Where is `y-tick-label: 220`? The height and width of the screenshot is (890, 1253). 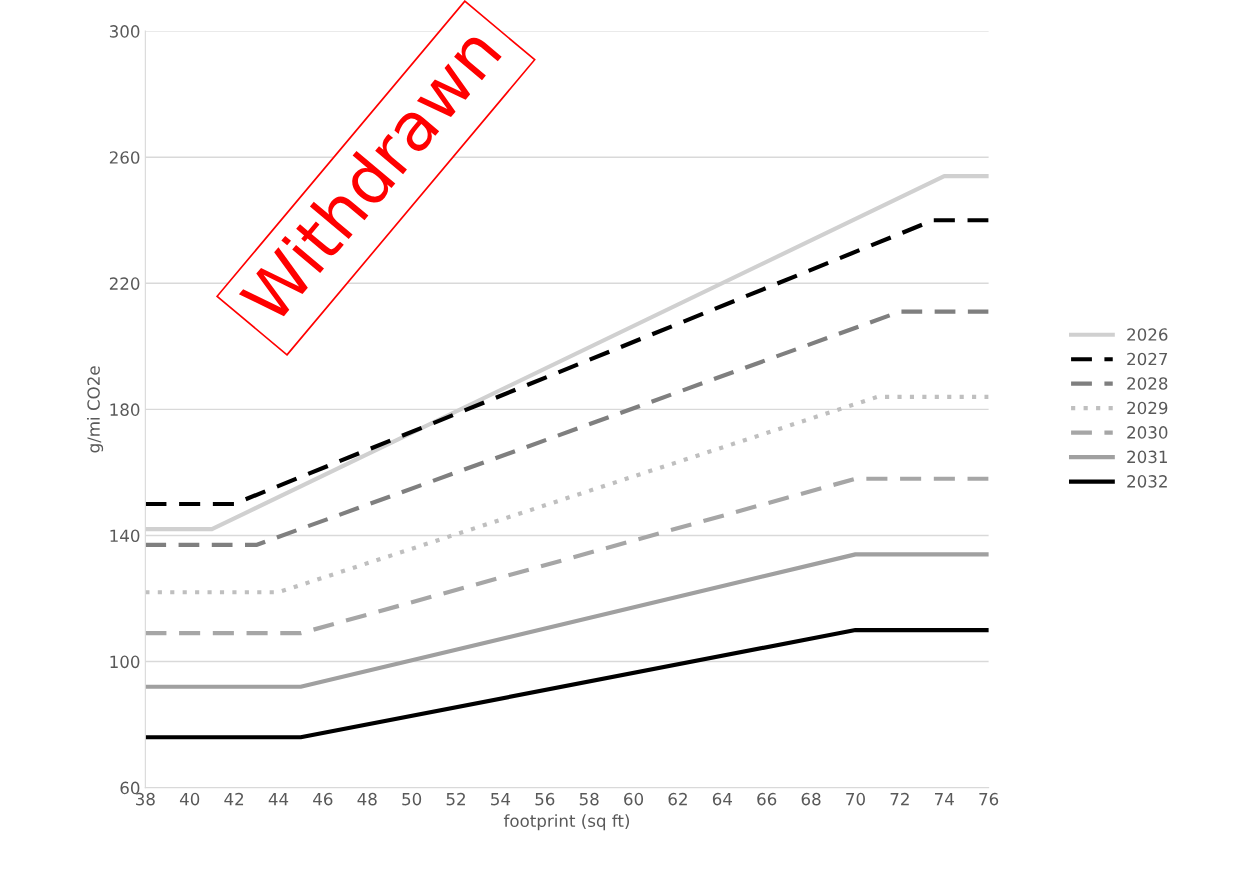 y-tick-label: 220 is located at coordinates (124, 283).